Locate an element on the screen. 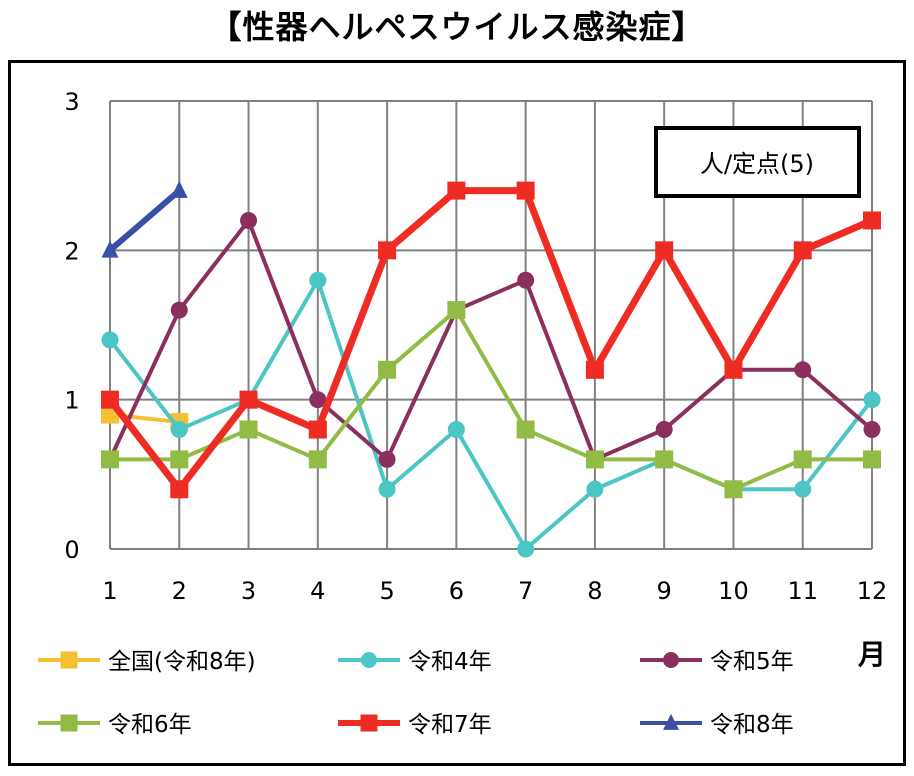  legend-label: 令和4年 is located at coordinates (450, 662).